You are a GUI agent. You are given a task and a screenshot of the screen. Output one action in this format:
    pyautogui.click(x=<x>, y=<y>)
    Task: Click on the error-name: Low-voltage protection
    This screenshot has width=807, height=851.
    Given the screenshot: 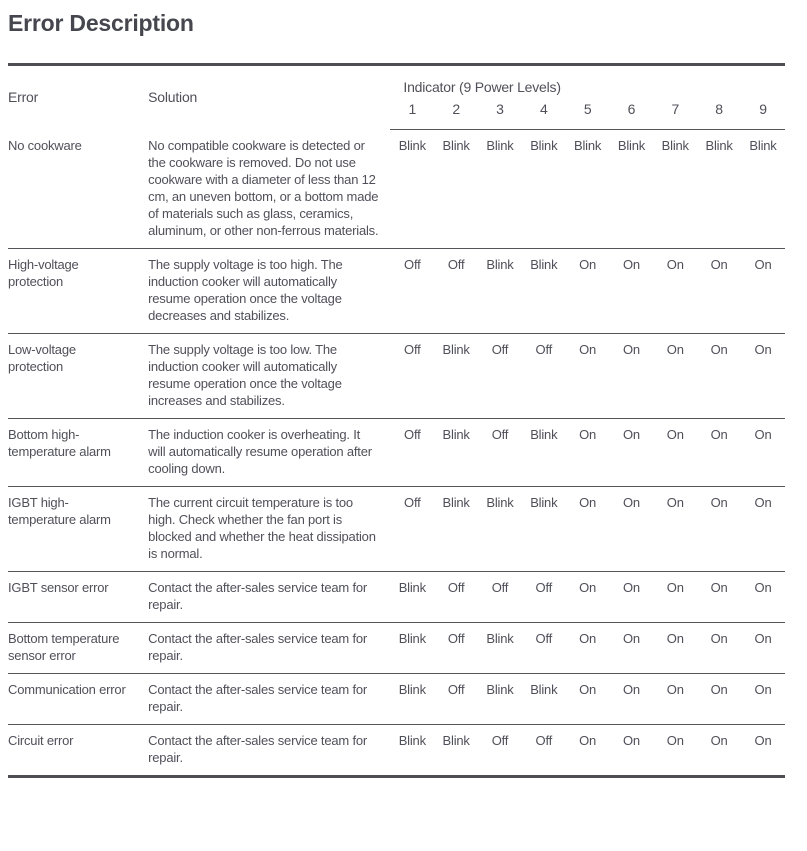 What is the action you would take?
    pyautogui.click(x=78, y=375)
    